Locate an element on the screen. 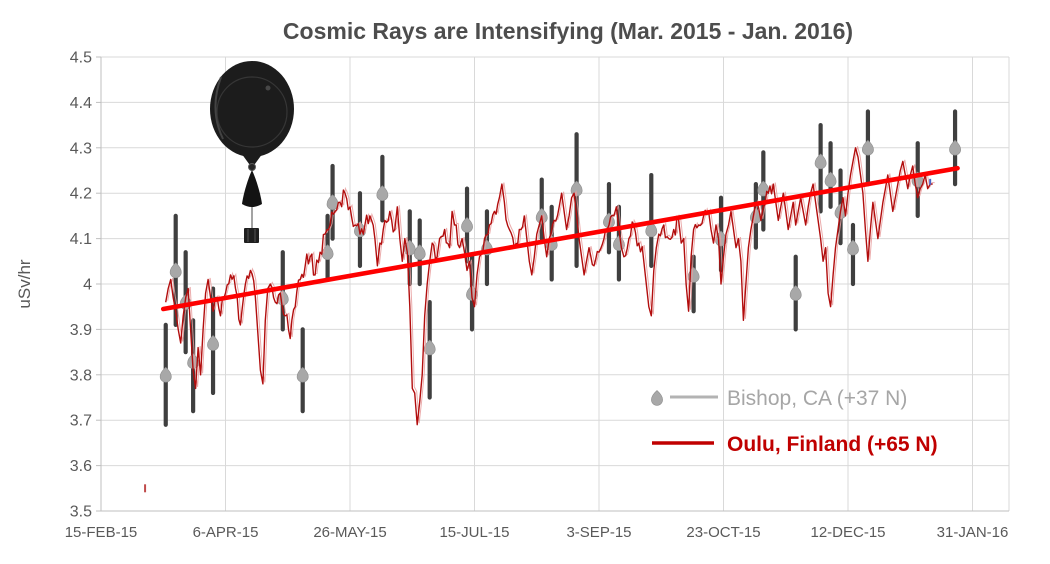 This screenshot has height=564, width=1050. balloon-vent-dot is located at coordinates (268, 88).